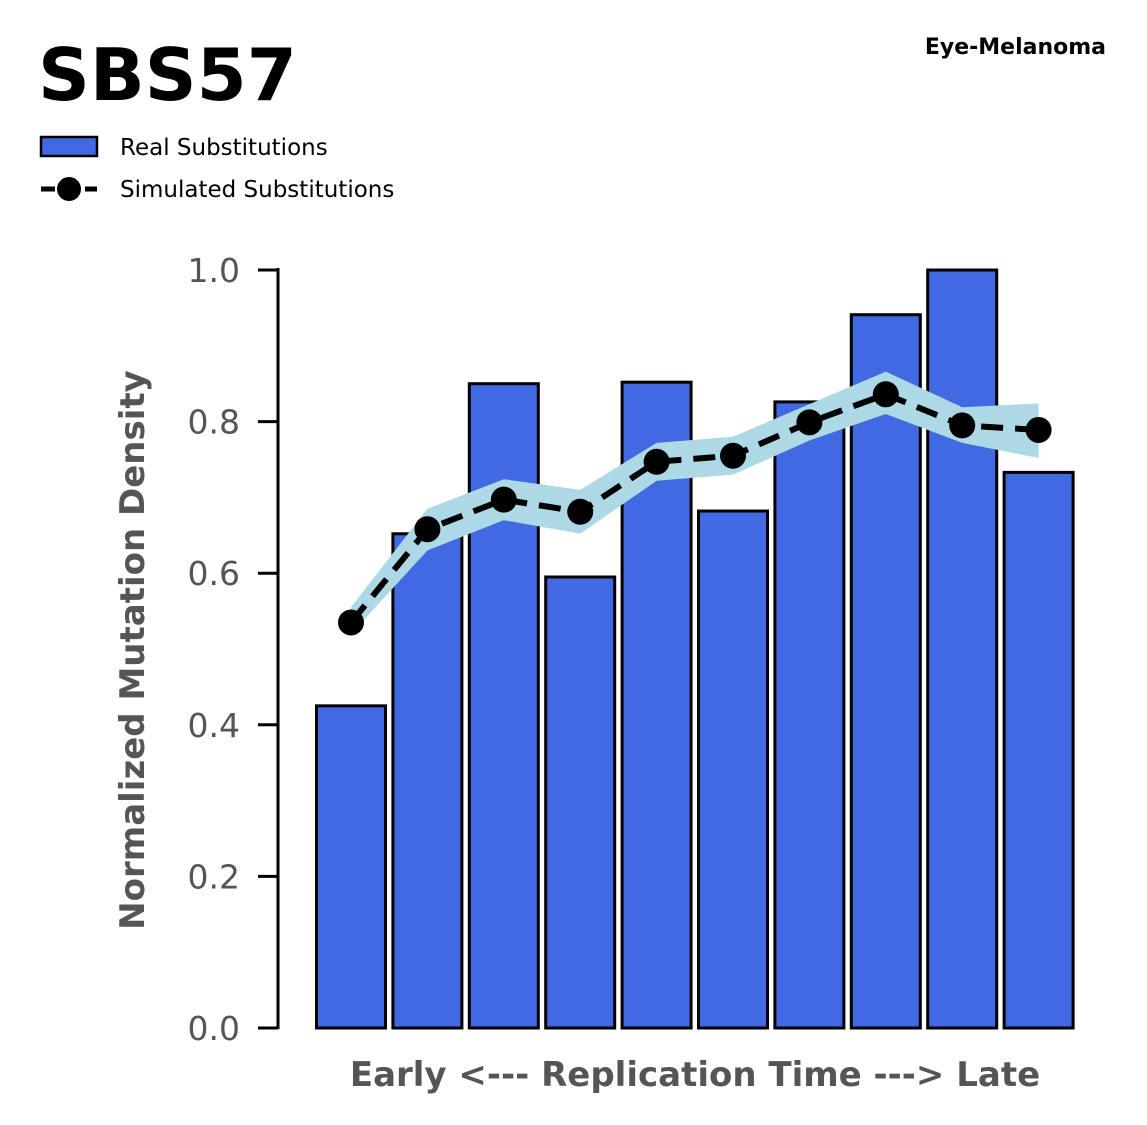 This screenshot has height=1125, width=1147. Describe the element at coordinates (214, 1028) in the screenshot. I see `y-tick-label-0.0: 0.0` at that location.